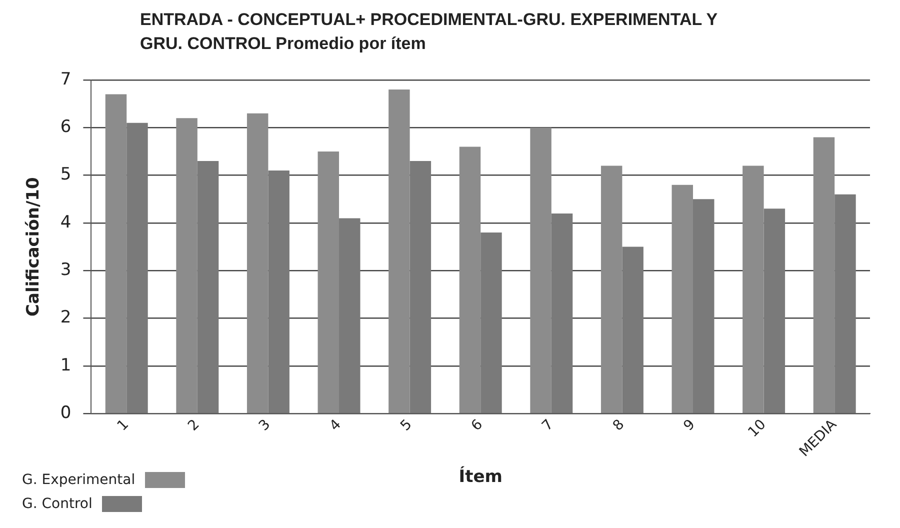 The width and height of the screenshot is (900, 528). I want to click on y-tick-label: 3, so click(66, 270).